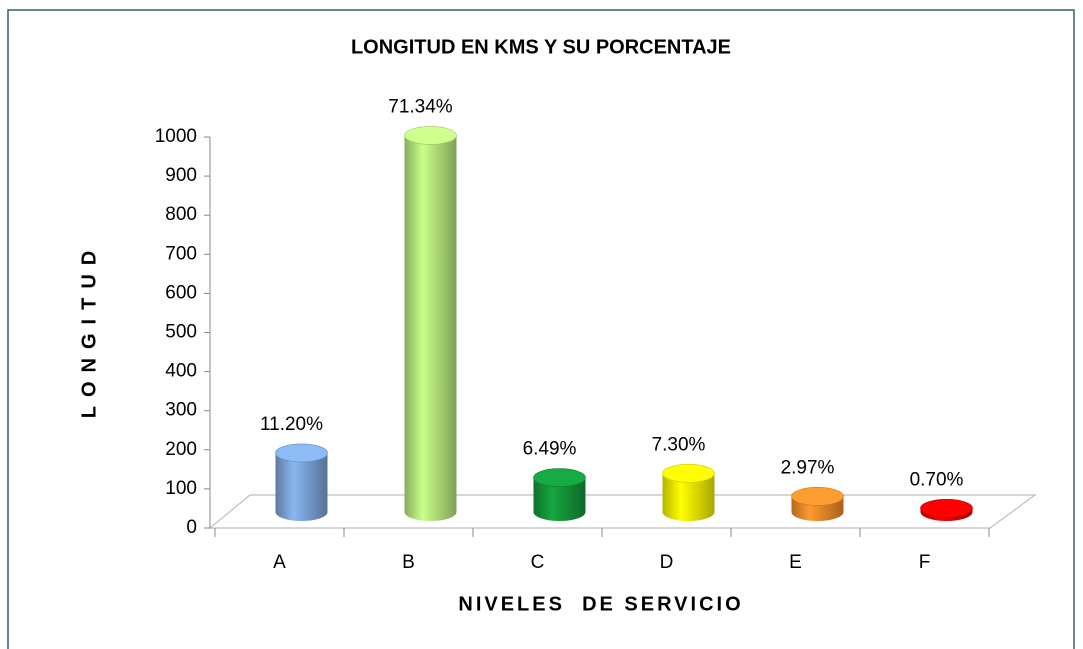 The width and height of the screenshot is (1083, 649). Describe the element at coordinates (420, 106) in the screenshot. I see `value-label: 71.34%` at that location.